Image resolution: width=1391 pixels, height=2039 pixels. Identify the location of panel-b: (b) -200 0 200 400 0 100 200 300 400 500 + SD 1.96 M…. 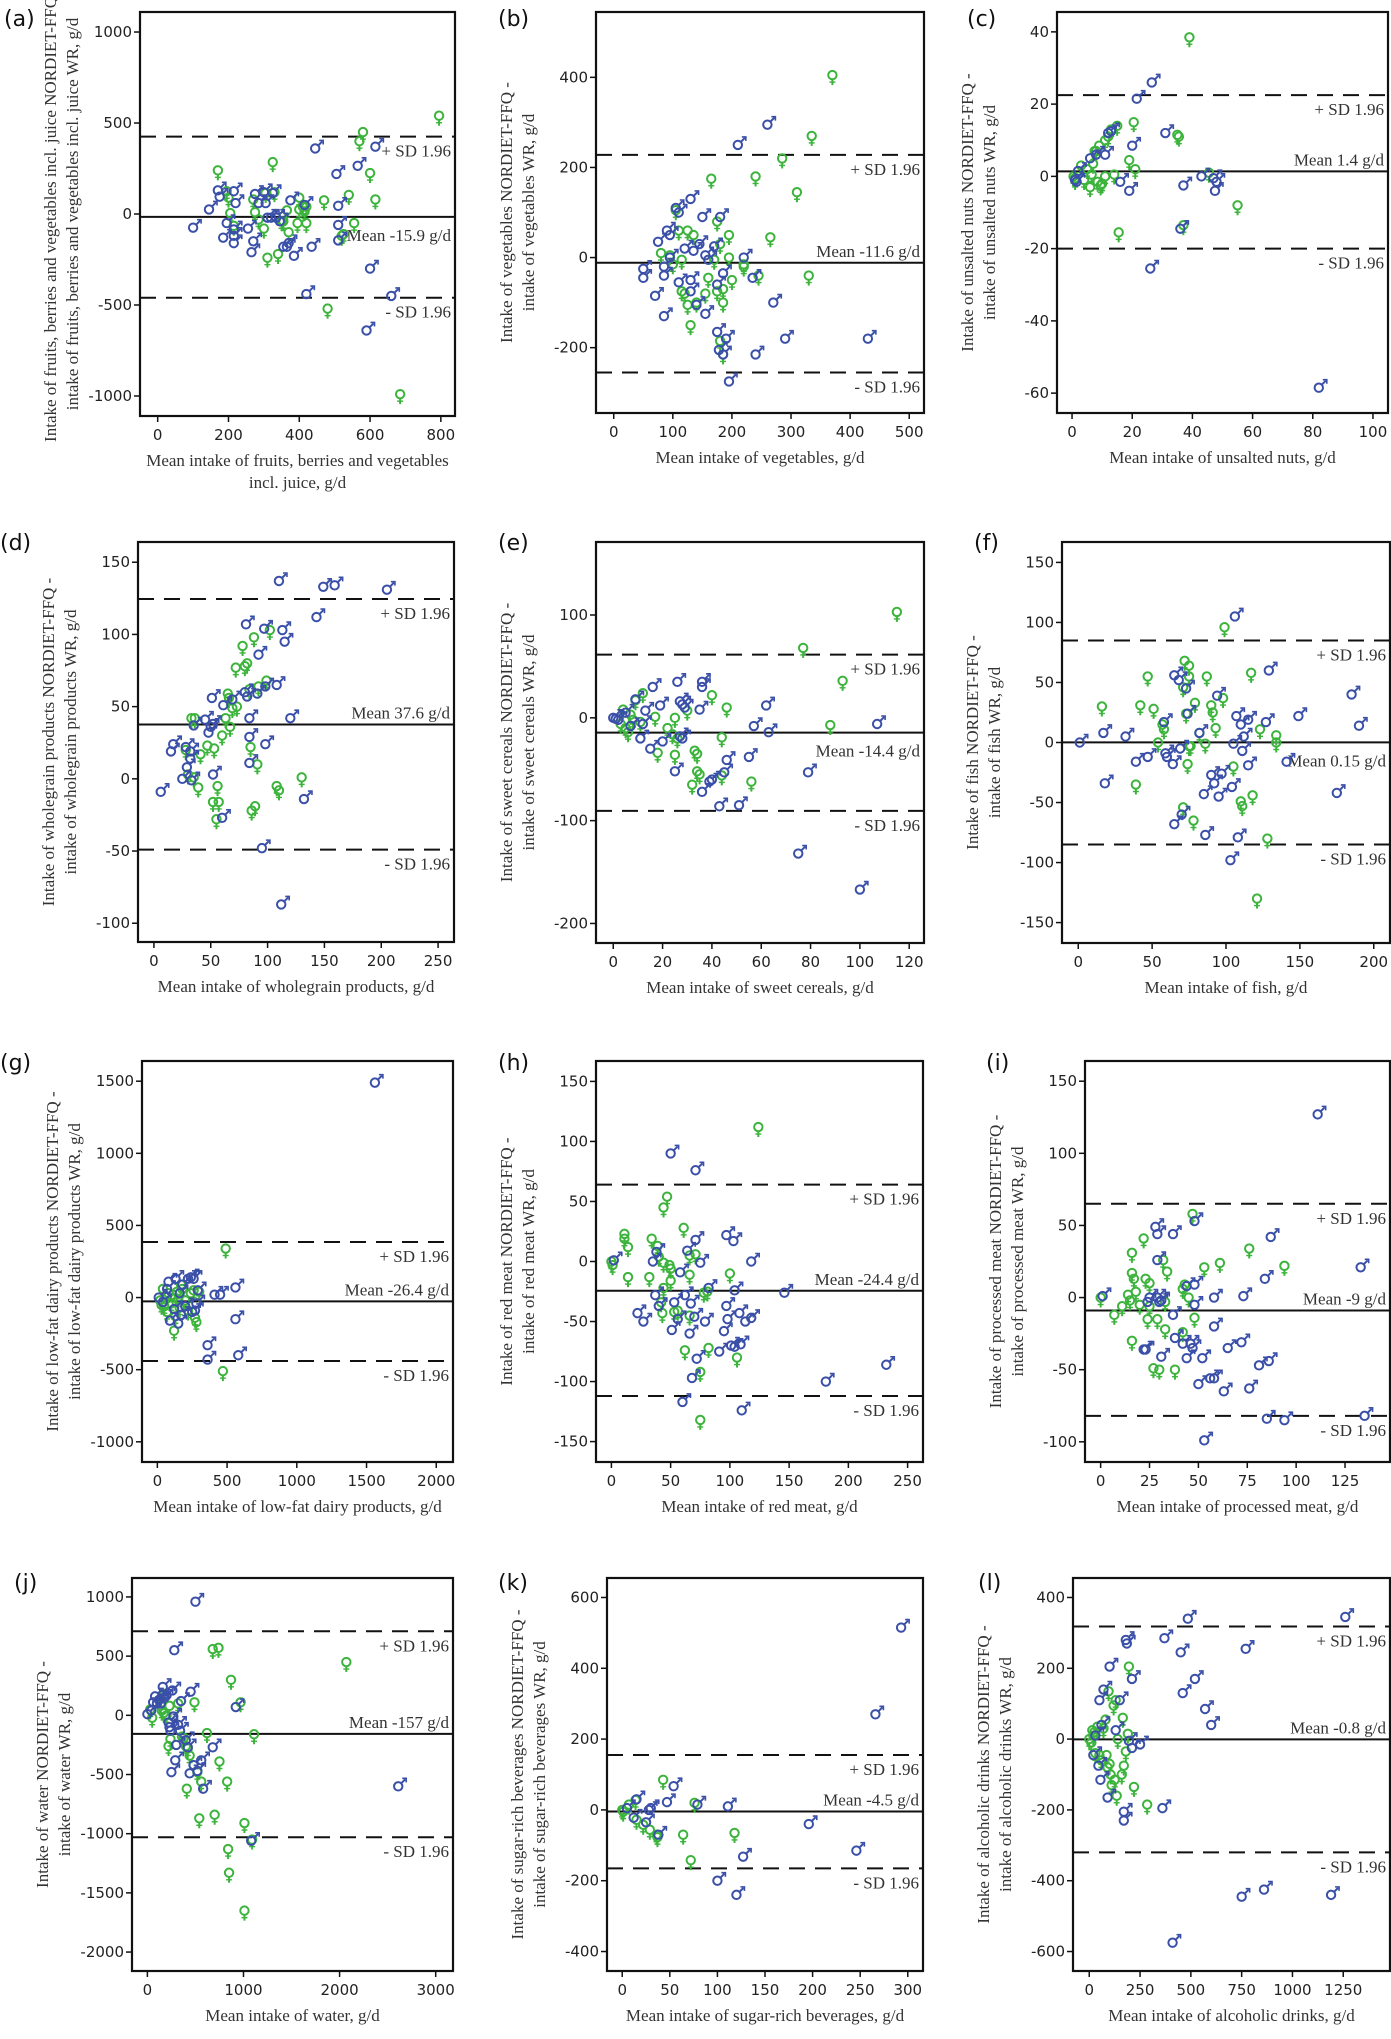
(711, 237).